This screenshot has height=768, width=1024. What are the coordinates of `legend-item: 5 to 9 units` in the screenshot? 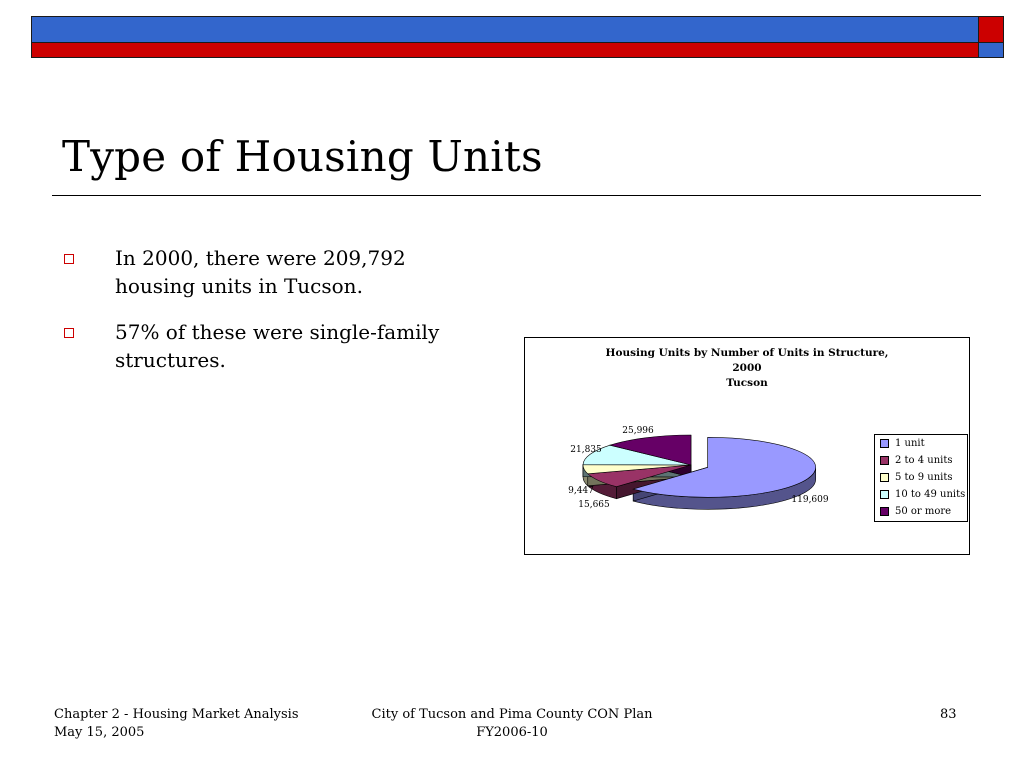 It's located at (921, 477).